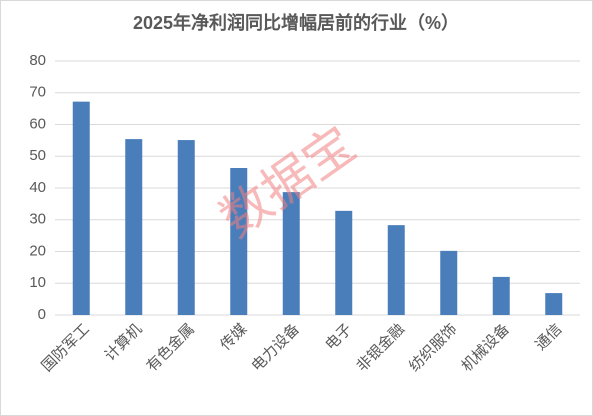 The width and height of the screenshot is (593, 416). What do you see at coordinates (37, 92) in the screenshot?
I see `y-tick-label: 70` at bounding box center [37, 92].